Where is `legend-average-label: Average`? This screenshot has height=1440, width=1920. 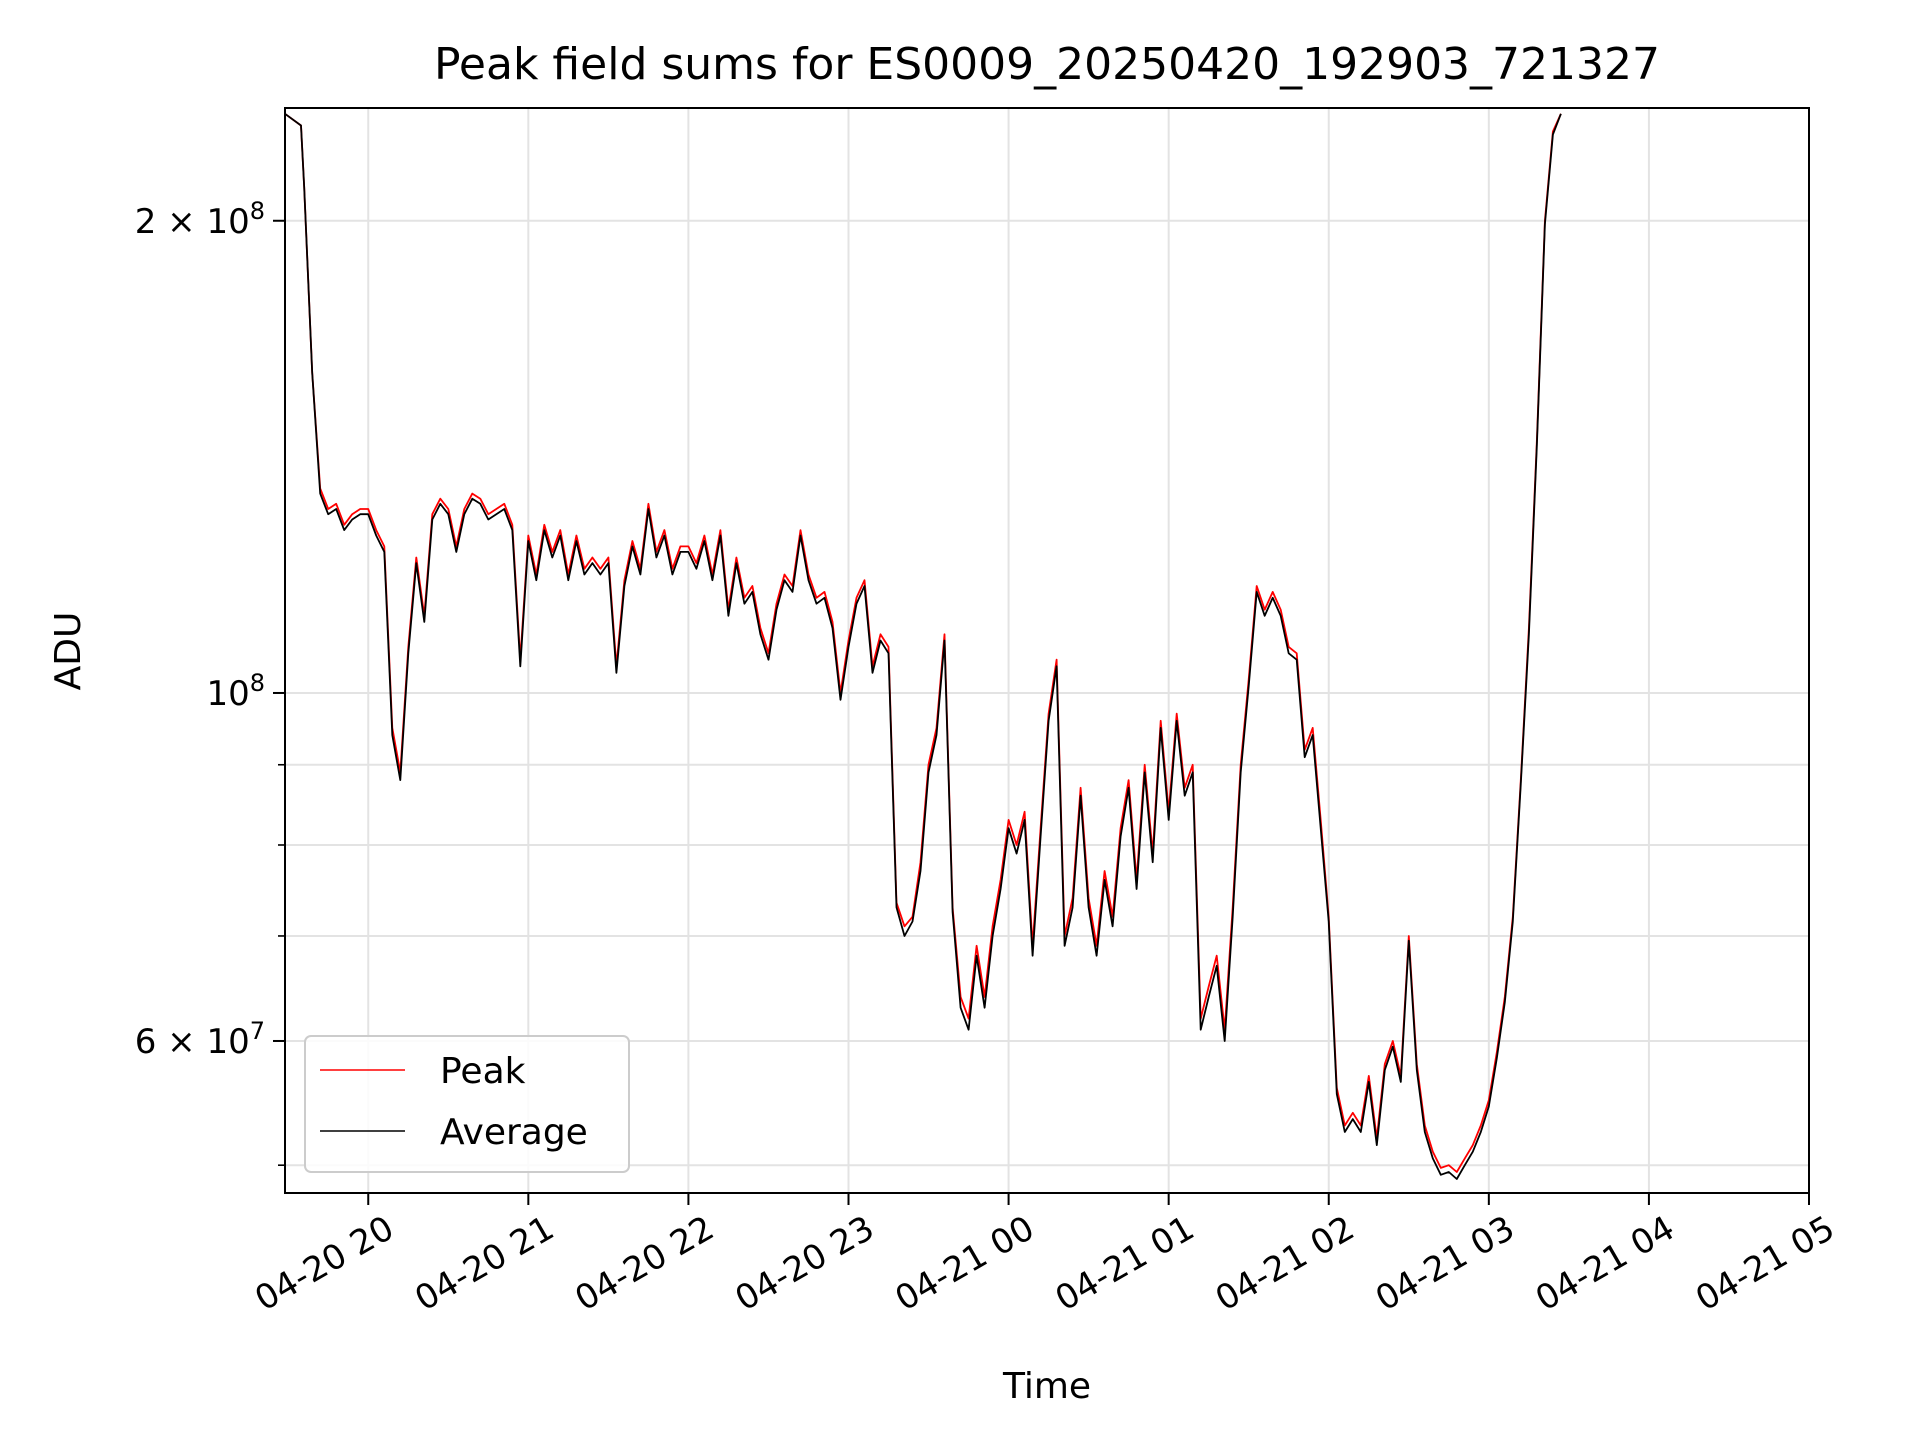
legend-average-label: Average is located at coordinates (514, 1132).